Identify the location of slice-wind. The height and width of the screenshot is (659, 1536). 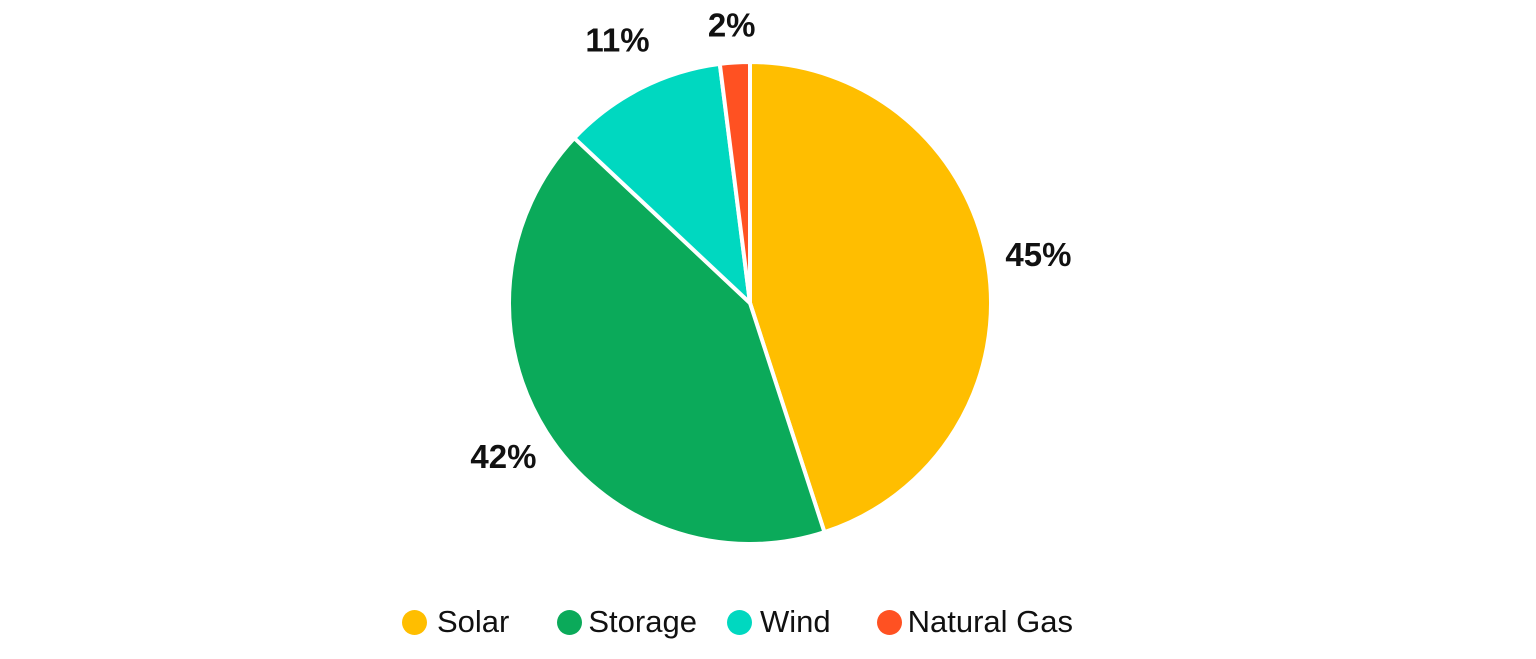
(662, 183).